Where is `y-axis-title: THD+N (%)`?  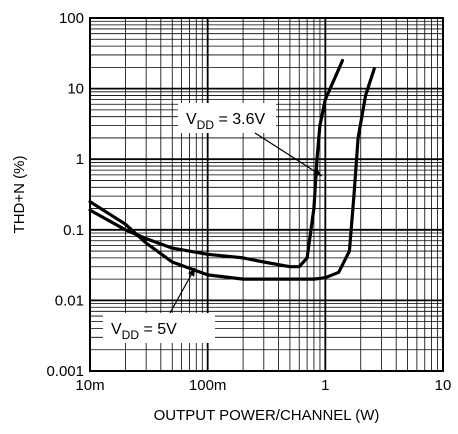 y-axis-title: THD+N (%) is located at coordinates (19, 195).